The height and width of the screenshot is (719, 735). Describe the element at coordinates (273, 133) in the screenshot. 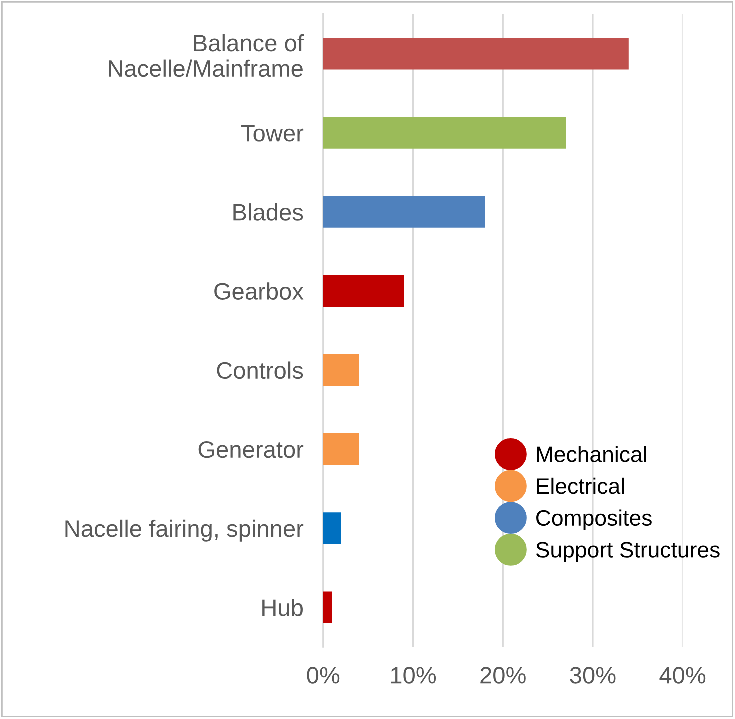

I see `y-tick-label: Tower` at that location.